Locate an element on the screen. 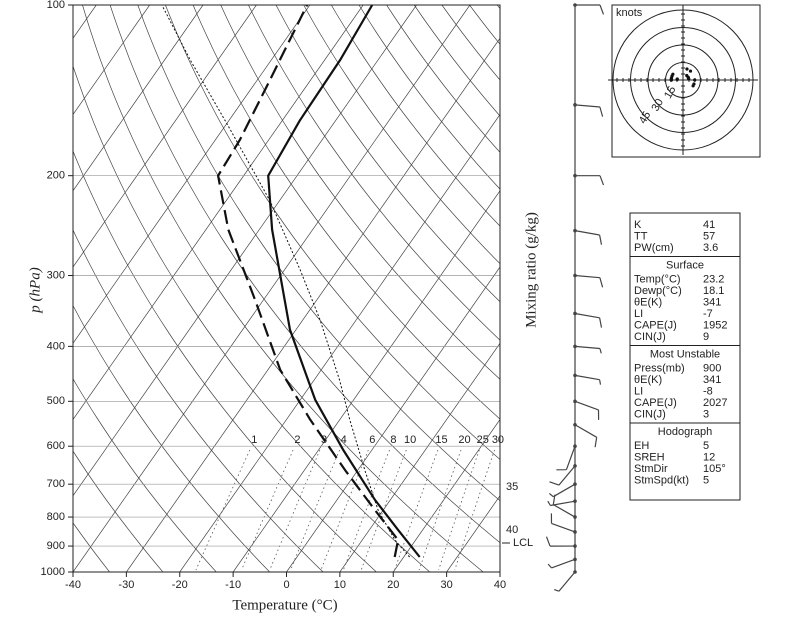  x-tick-label: -30 is located at coordinates (126, 585).